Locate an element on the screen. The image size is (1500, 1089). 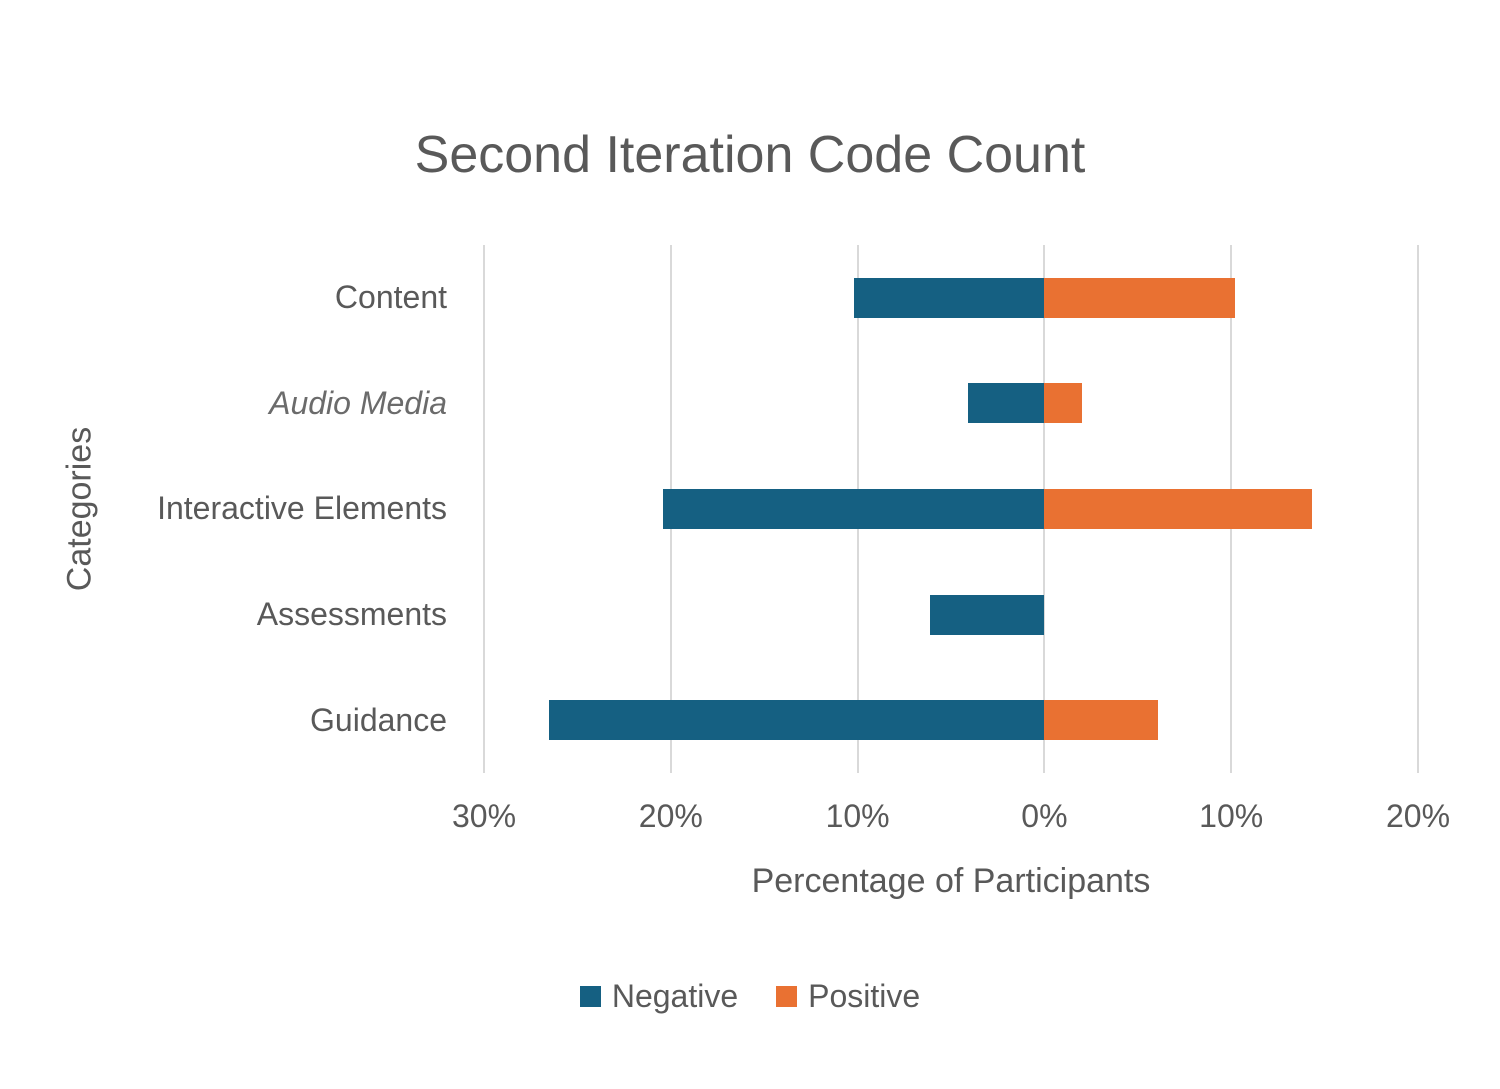
legend-item-negative: Negative is located at coordinates (659, 996).